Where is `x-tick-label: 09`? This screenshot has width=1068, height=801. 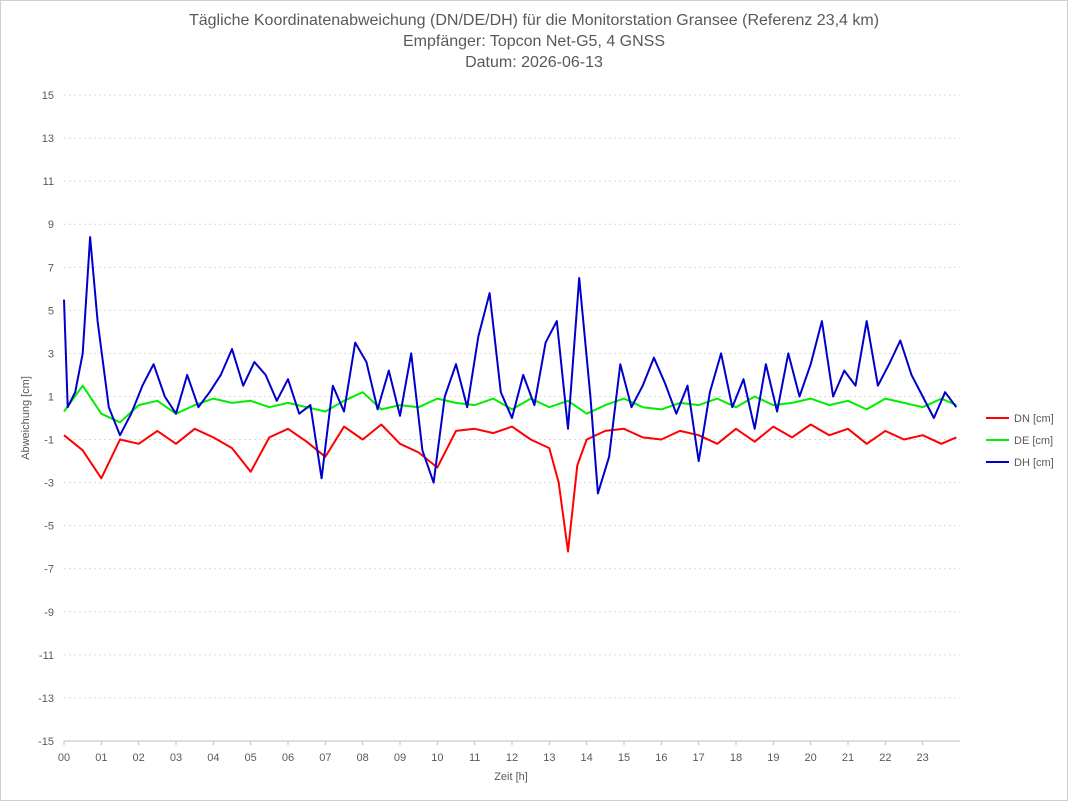 x-tick-label: 09 is located at coordinates (400, 758).